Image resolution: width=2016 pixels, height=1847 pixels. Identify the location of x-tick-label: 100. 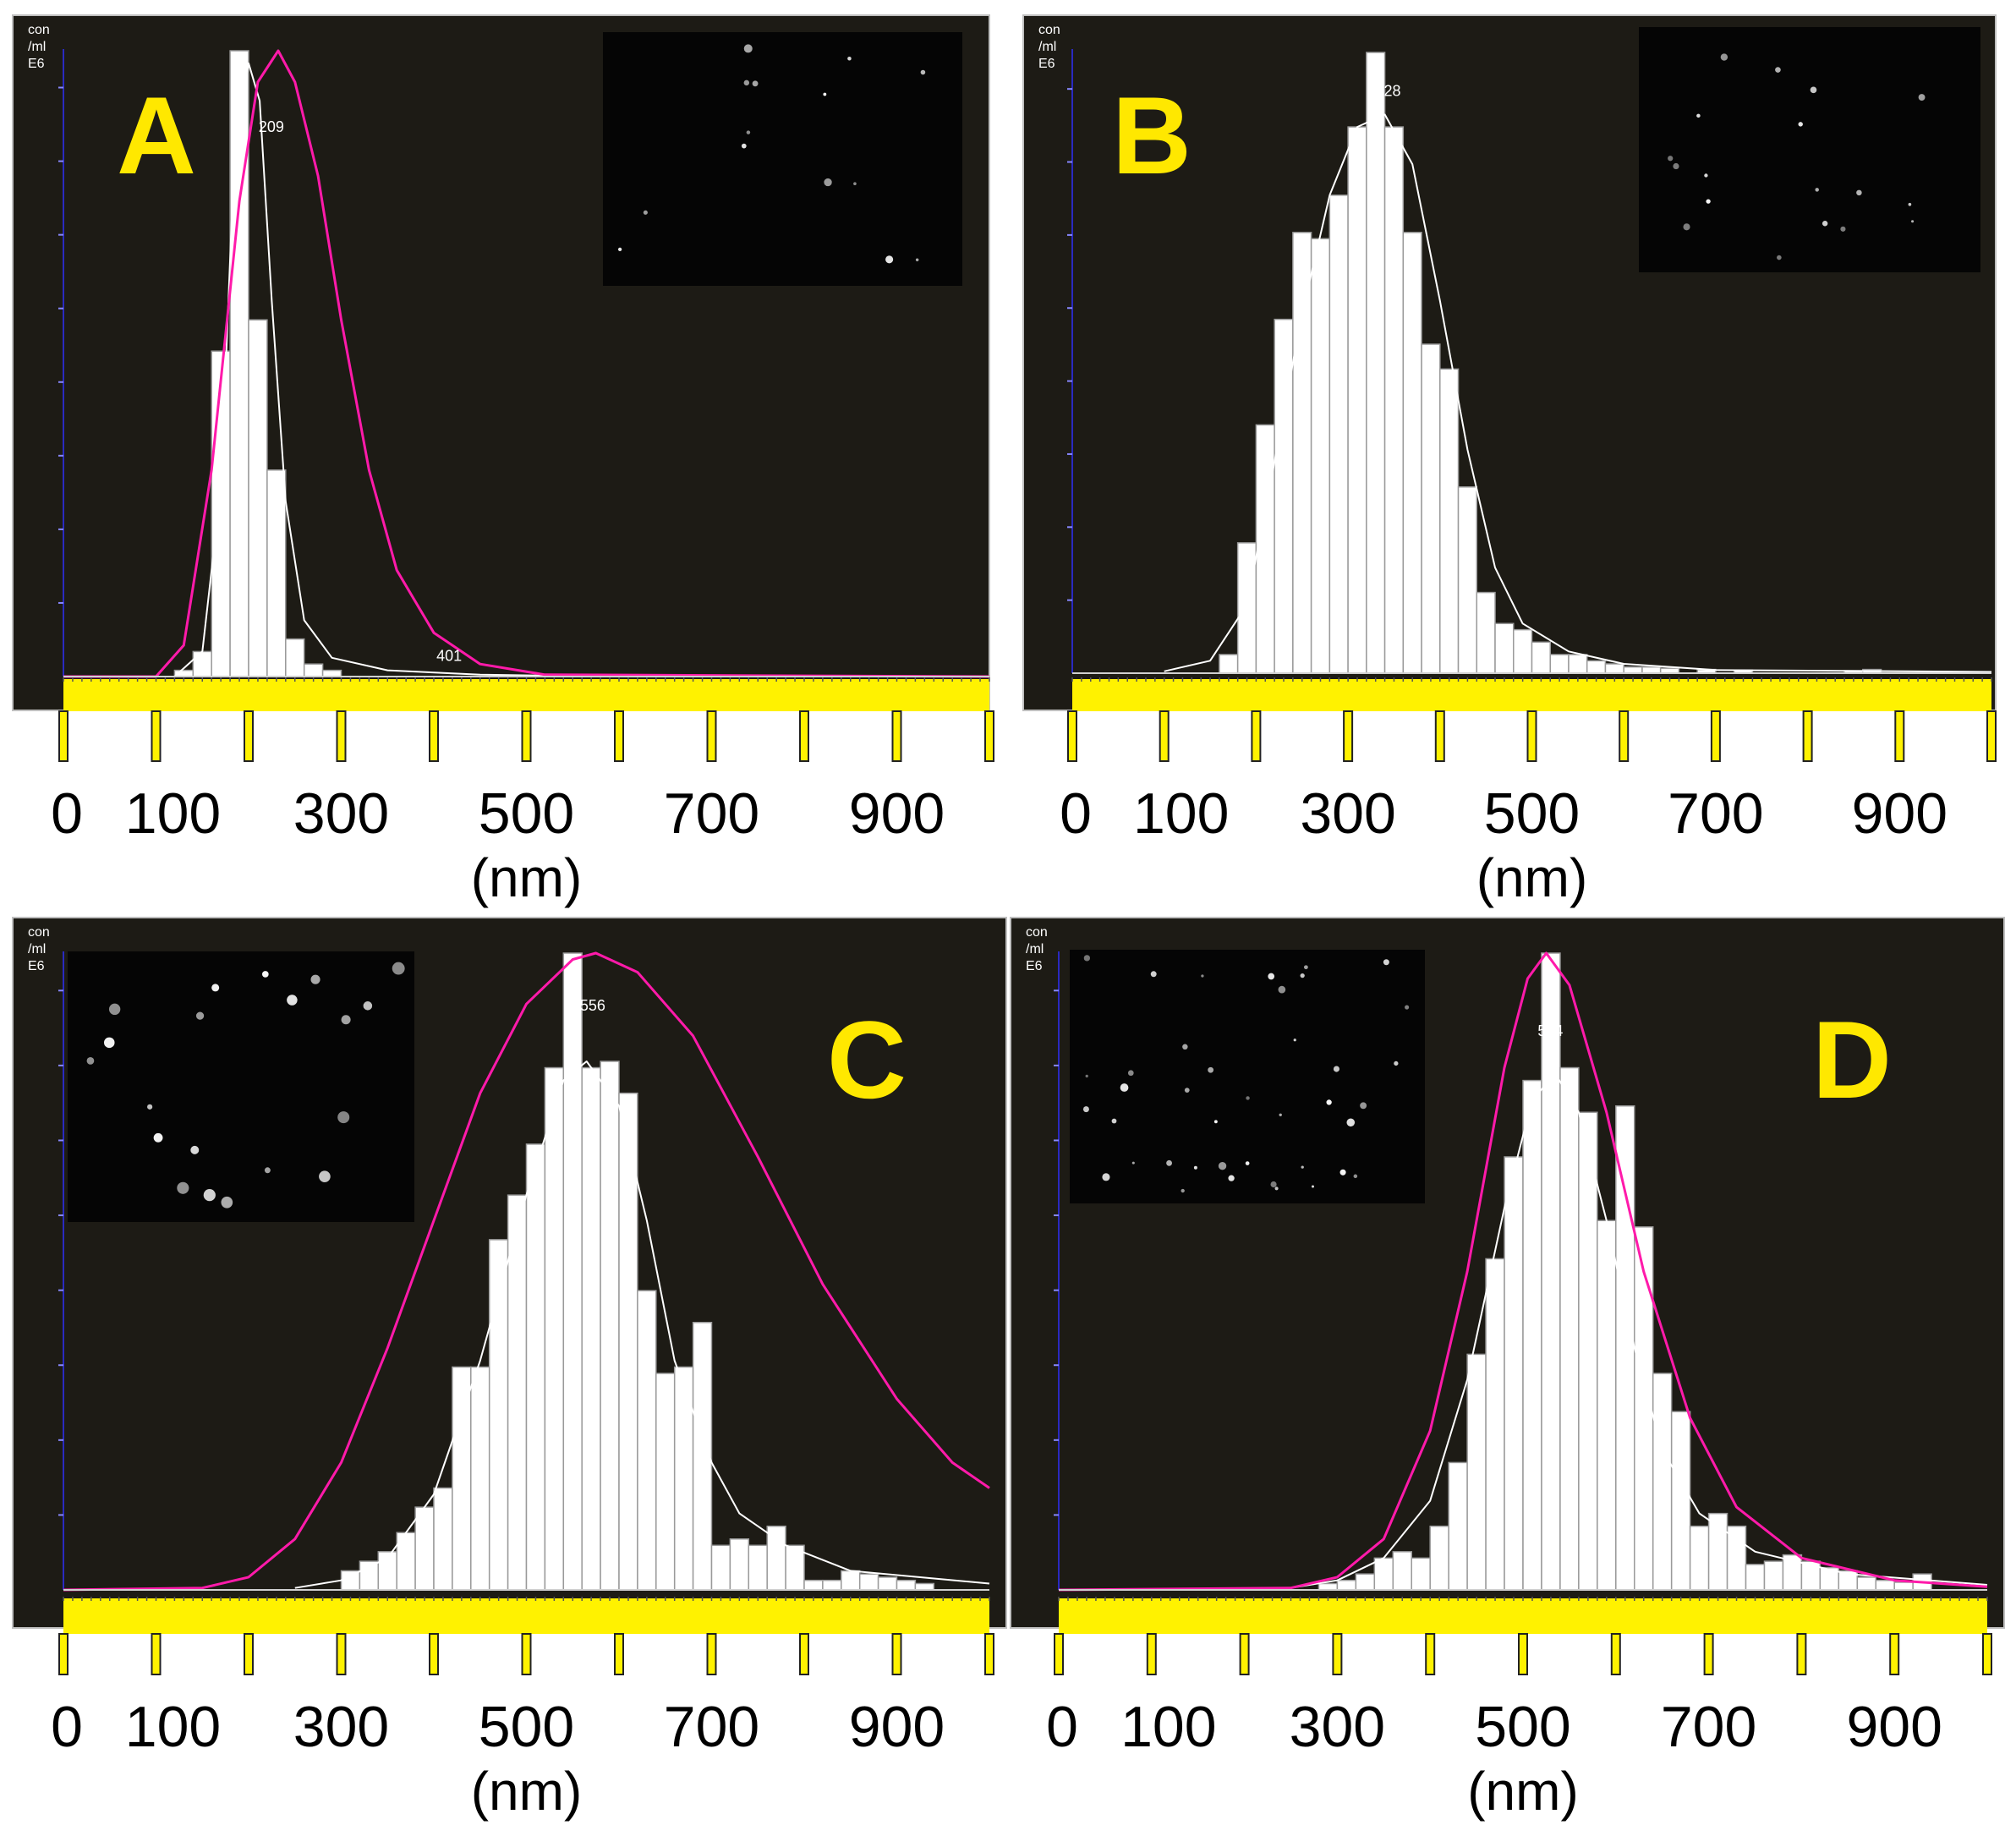
(1181, 813).